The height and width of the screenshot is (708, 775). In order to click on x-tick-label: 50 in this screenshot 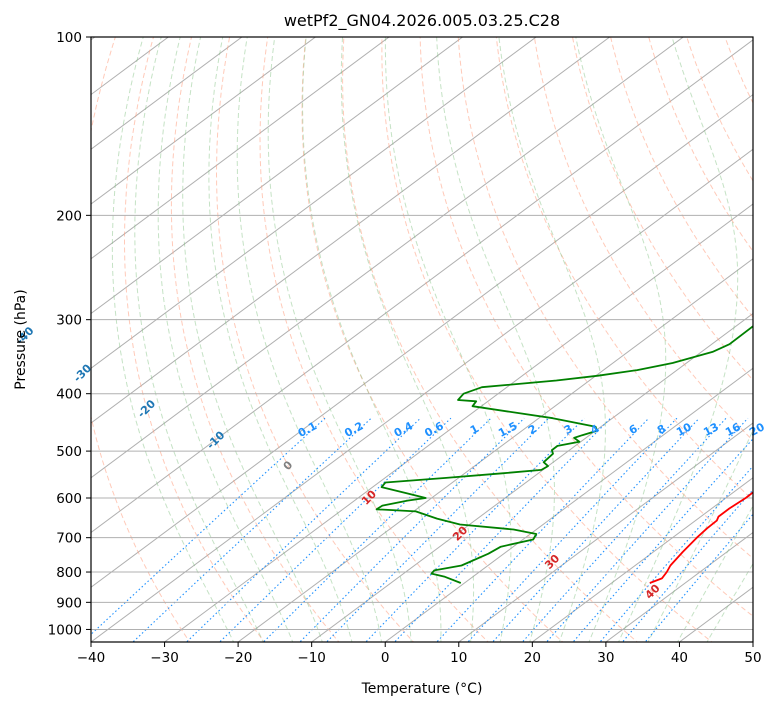, I will do `click(752, 658)`.